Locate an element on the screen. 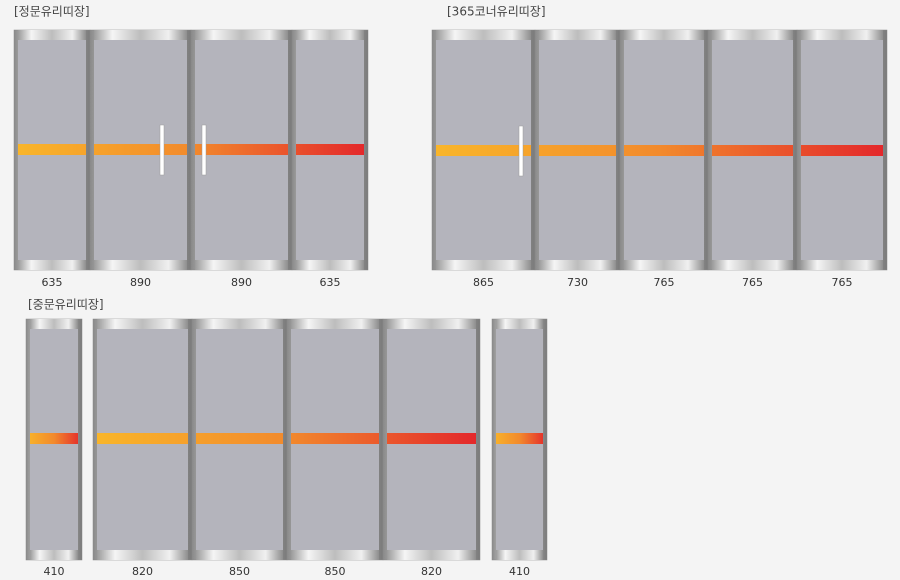  panel-width-label: 730 is located at coordinates (577, 282).